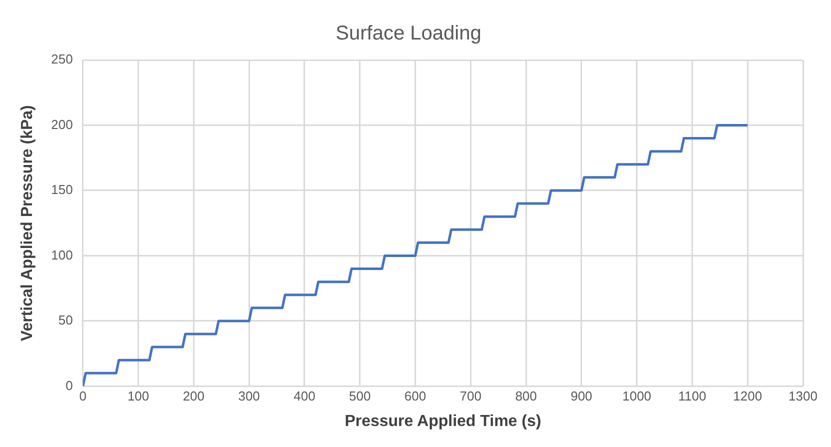 The height and width of the screenshot is (447, 831). I want to click on y-tick-label: 150, so click(62, 190).